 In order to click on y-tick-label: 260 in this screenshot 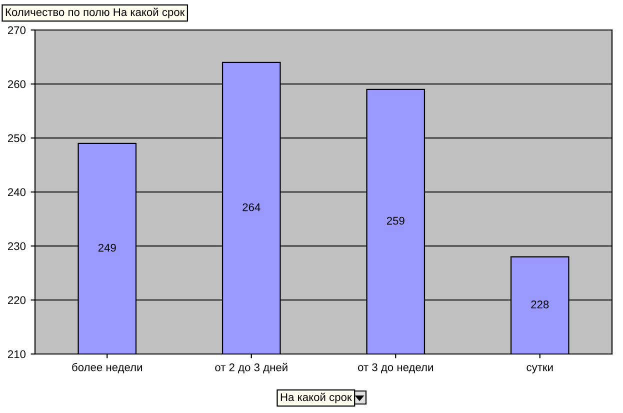, I will do `click(17, 84)`.